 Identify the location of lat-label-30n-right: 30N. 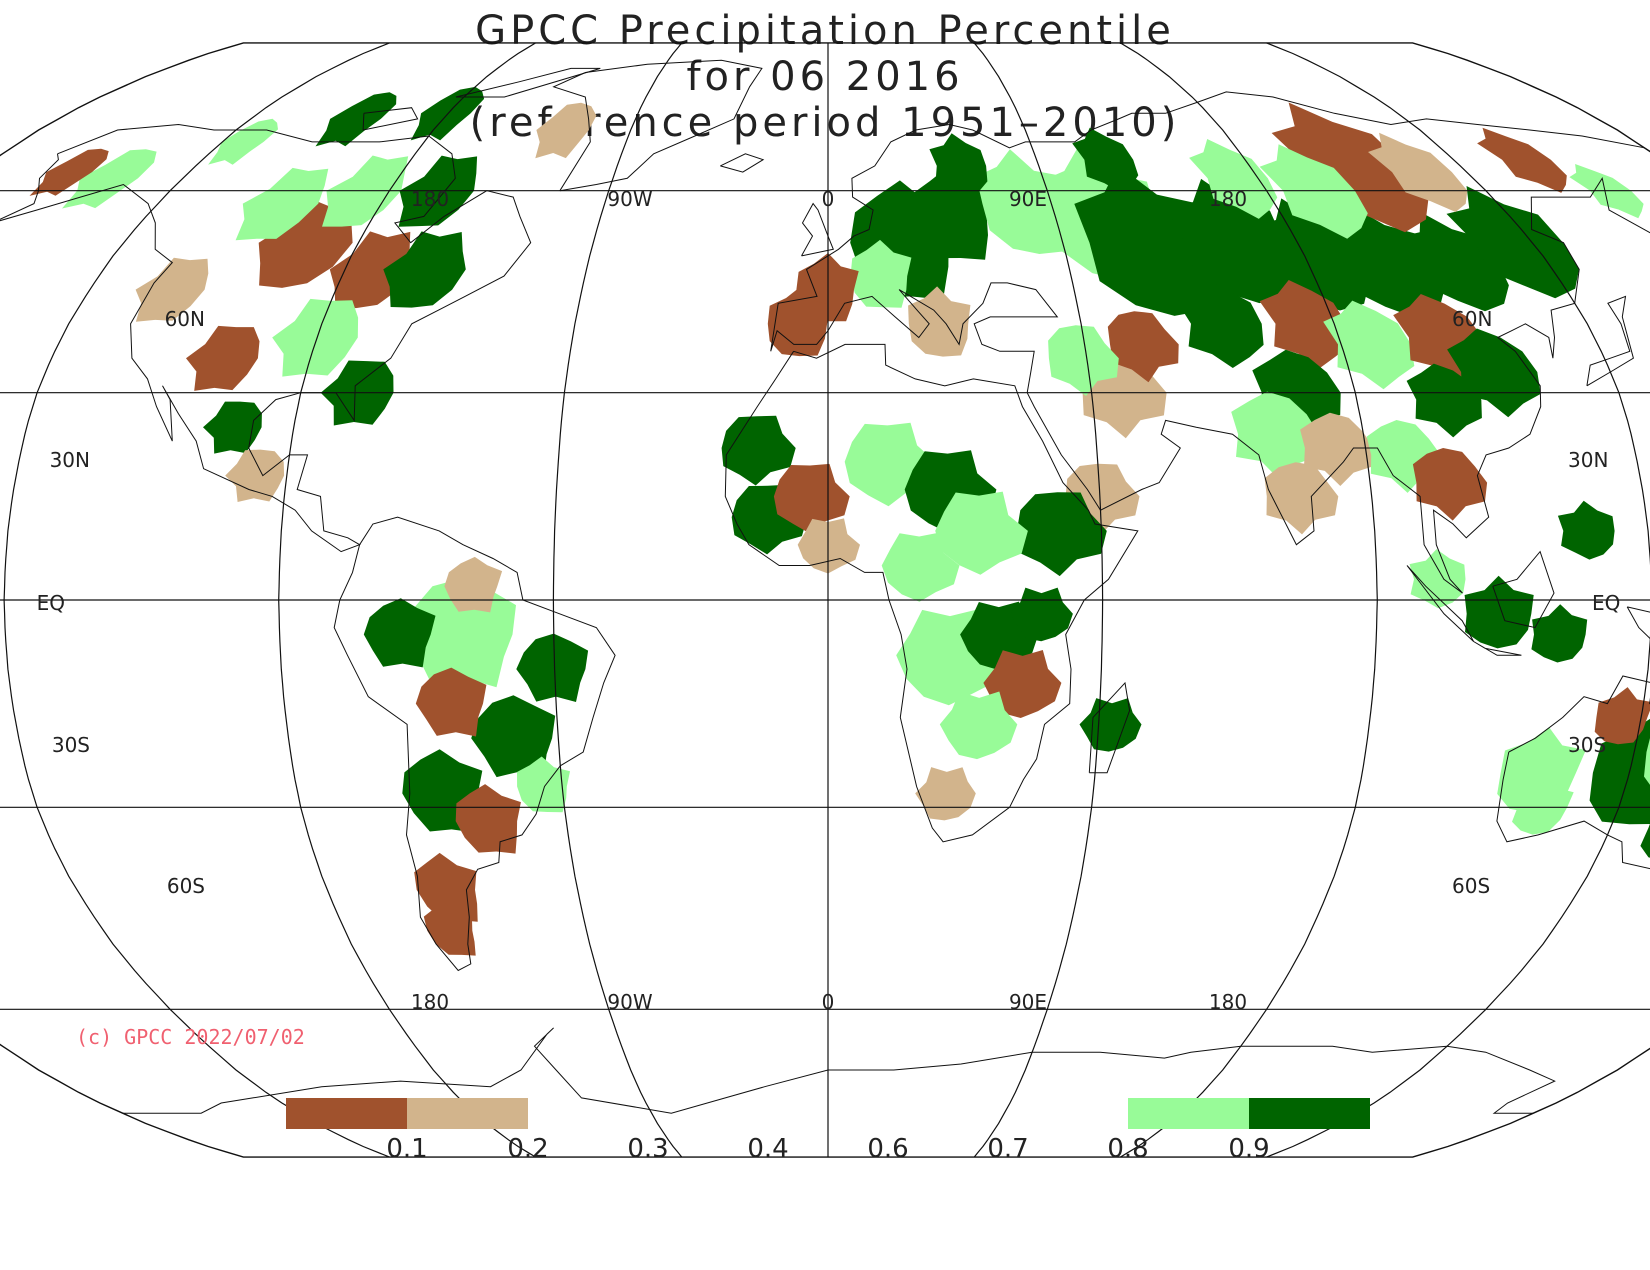
(1588, 460).